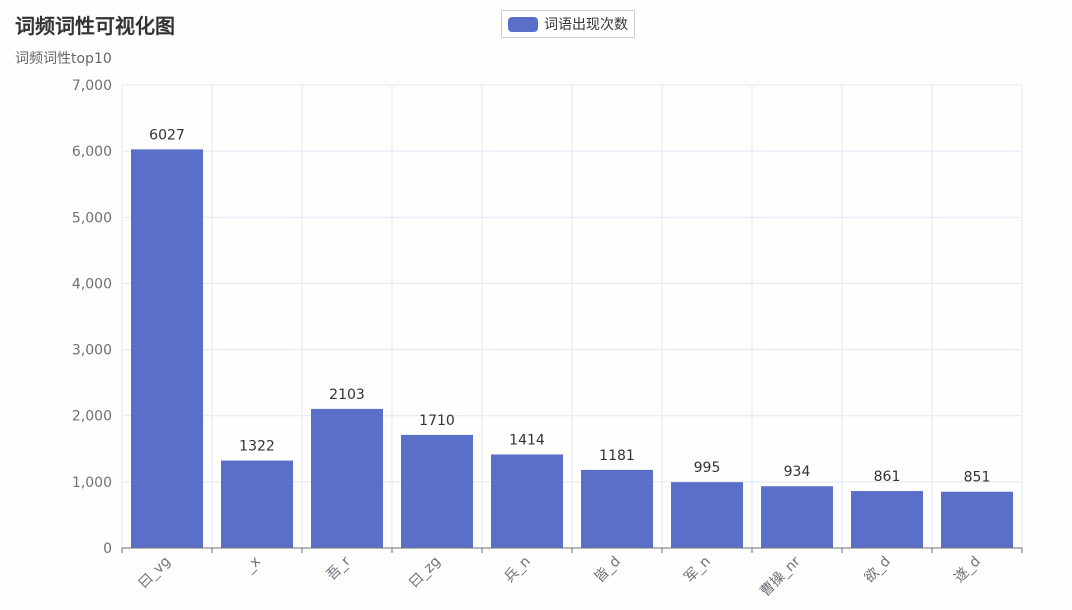 The image size is (1072, 610). I want to click on y-tick-label: 1,000, so click(92, 483).